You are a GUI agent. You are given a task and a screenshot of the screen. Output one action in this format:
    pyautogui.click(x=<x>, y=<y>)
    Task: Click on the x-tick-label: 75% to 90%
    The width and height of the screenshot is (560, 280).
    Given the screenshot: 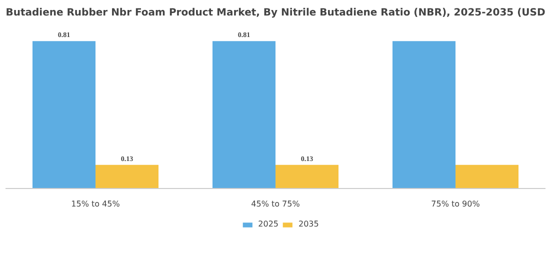 What is the action you would take?
    pyautogui.click(x=455, y=204)
    